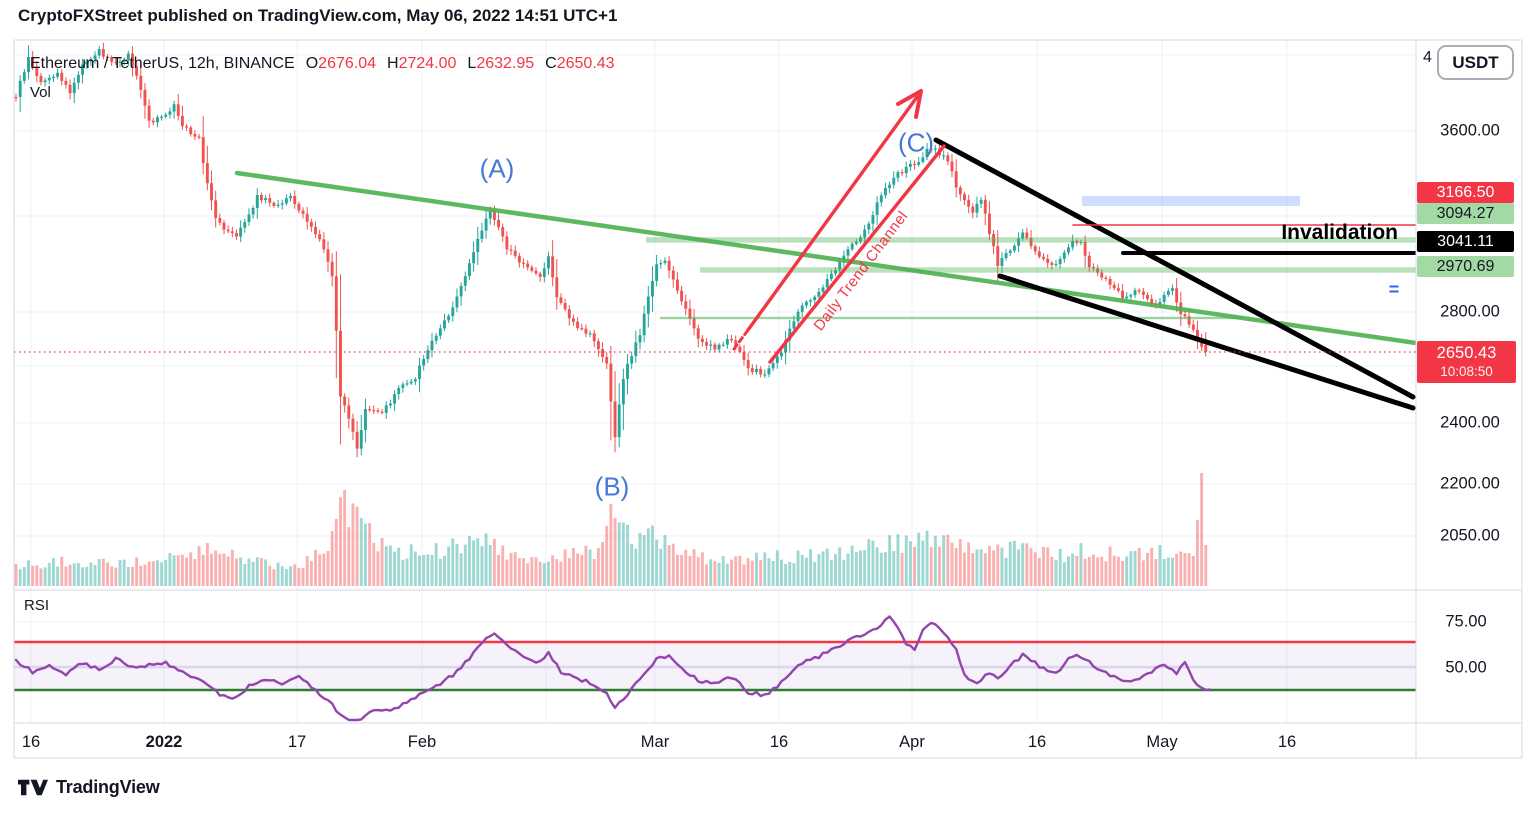 This screenshot has height=816, width=1536. Describe the element at coordinates (108, 787) in the screenshot. I see `tradingview-brand-text: TradingView` at that location.